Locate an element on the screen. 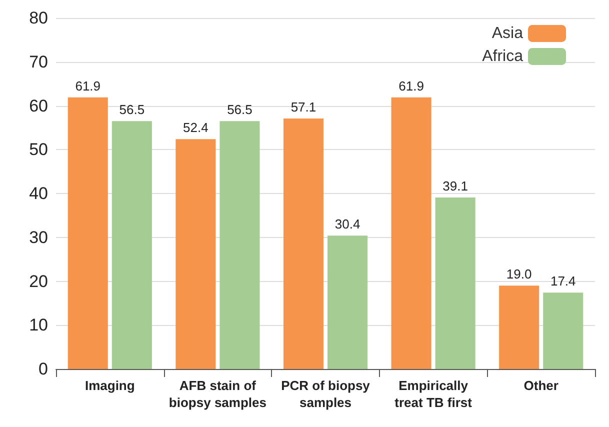  data-label: 39.1 is located at coordinates (455, 186).